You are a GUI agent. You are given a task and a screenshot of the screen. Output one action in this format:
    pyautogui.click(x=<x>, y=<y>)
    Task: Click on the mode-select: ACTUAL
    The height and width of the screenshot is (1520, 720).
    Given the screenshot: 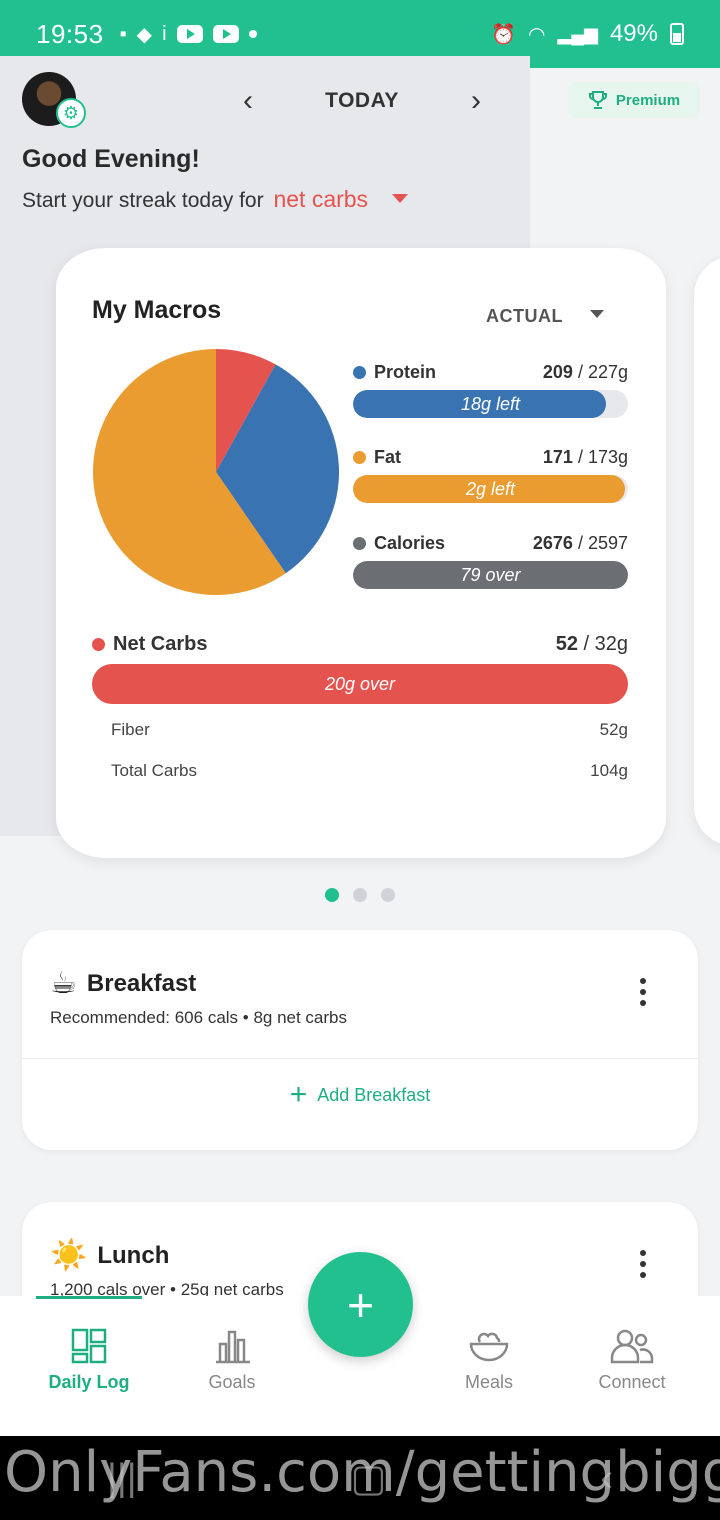 What is the action you would take?
    pyautogui.click(x=524, y=316)
    